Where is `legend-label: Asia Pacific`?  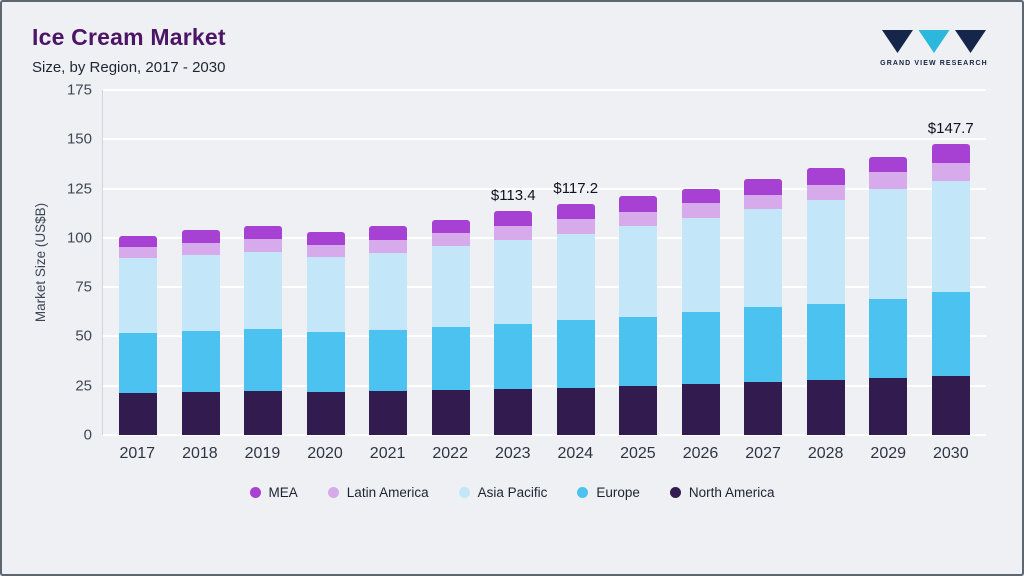 legend-label: Asia Pacific is located at coordinates (512, 492).